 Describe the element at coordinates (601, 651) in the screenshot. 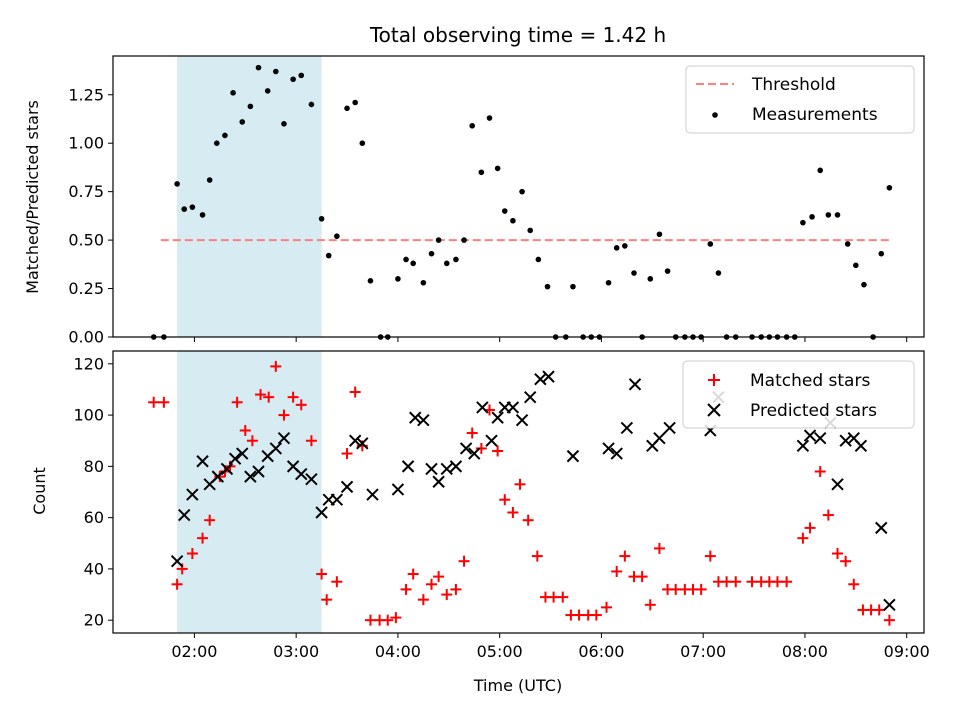

I see `bot-x-tick-label-4: 06:00` at that location.